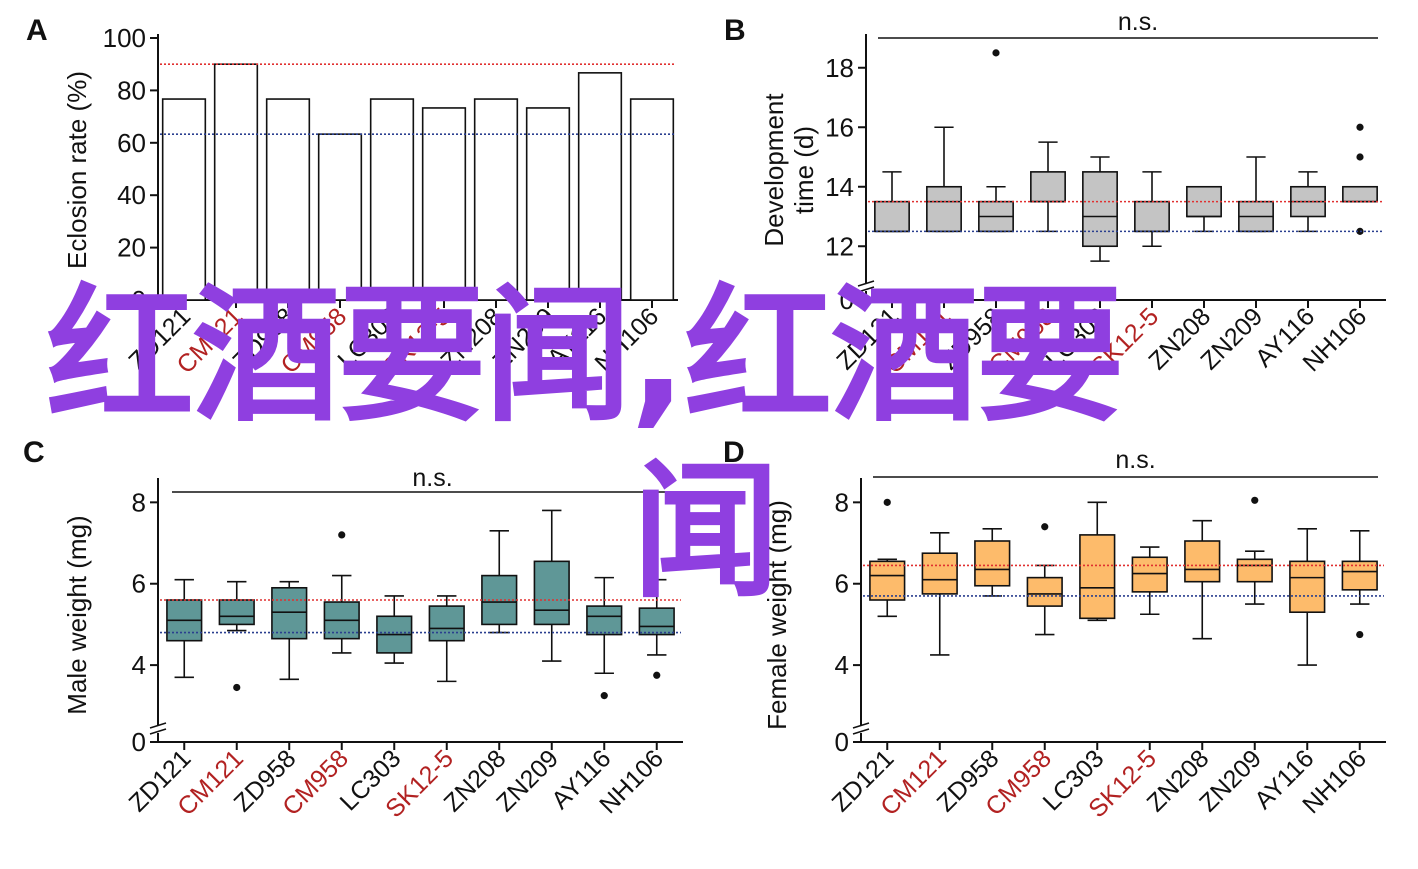 This screenshot has width=1418, height=869. I want to click on y-axis-label: Male weight (mg), so click(77, 614).